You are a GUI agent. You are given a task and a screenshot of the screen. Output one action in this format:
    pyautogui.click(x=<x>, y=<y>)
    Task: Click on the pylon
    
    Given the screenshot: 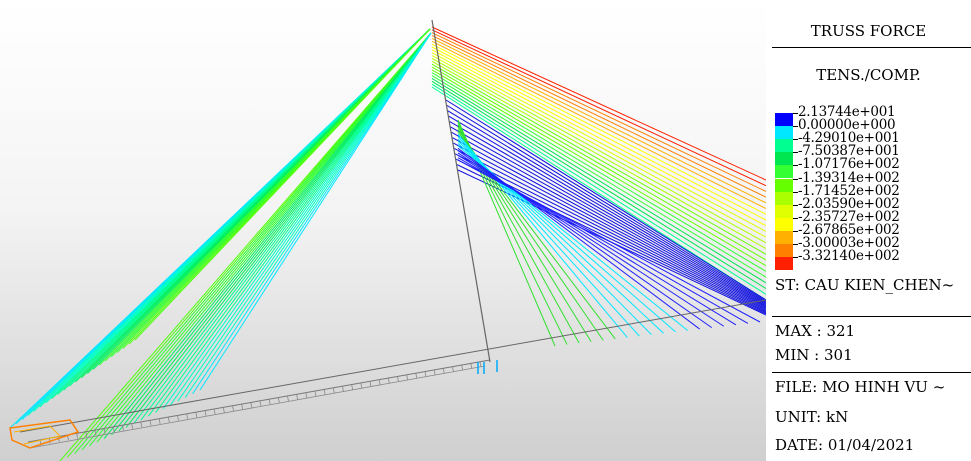 What is the action you would take?
    pyautogui.click(x=461, y=191)
    